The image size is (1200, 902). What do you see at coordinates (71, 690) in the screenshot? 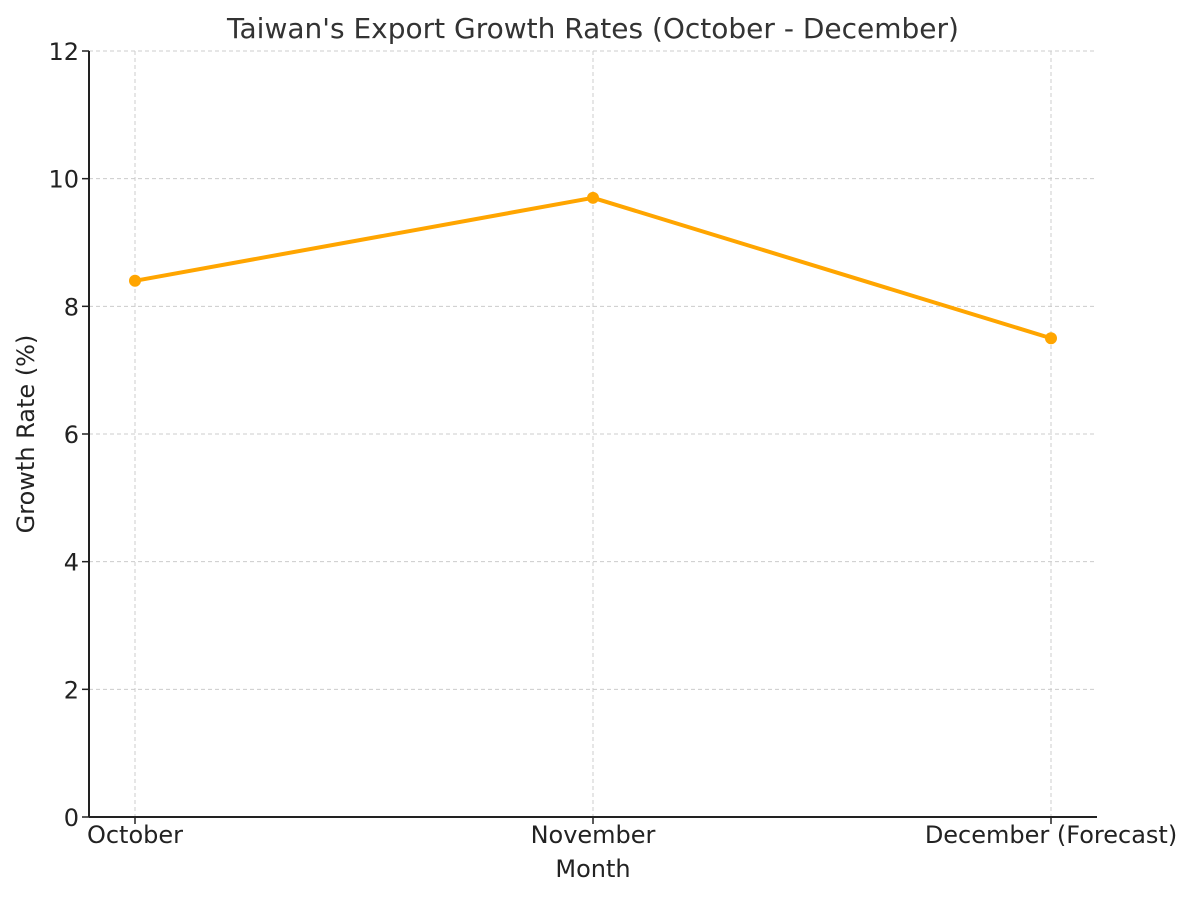
I see `y-tick-label: 2` at bounding box center [71, 690].